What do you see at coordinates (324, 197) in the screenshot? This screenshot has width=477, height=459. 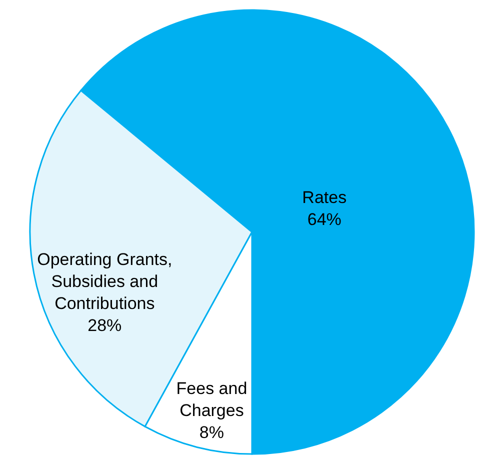 I see `slice-label: Rates` at bounding box center [324, 197].